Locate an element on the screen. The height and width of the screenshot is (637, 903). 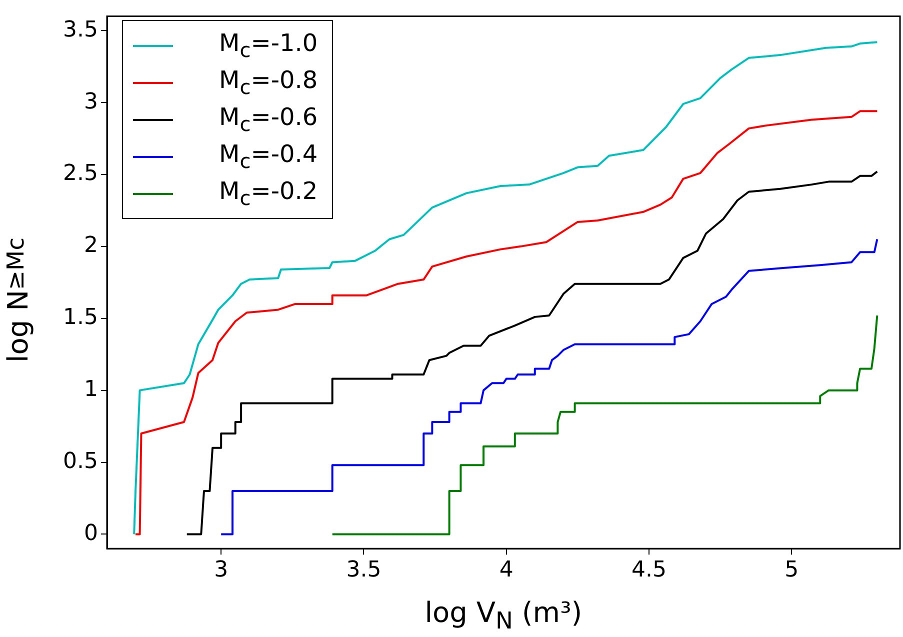
y-tick-label: 3.5 is located at coordinates (80, 29).